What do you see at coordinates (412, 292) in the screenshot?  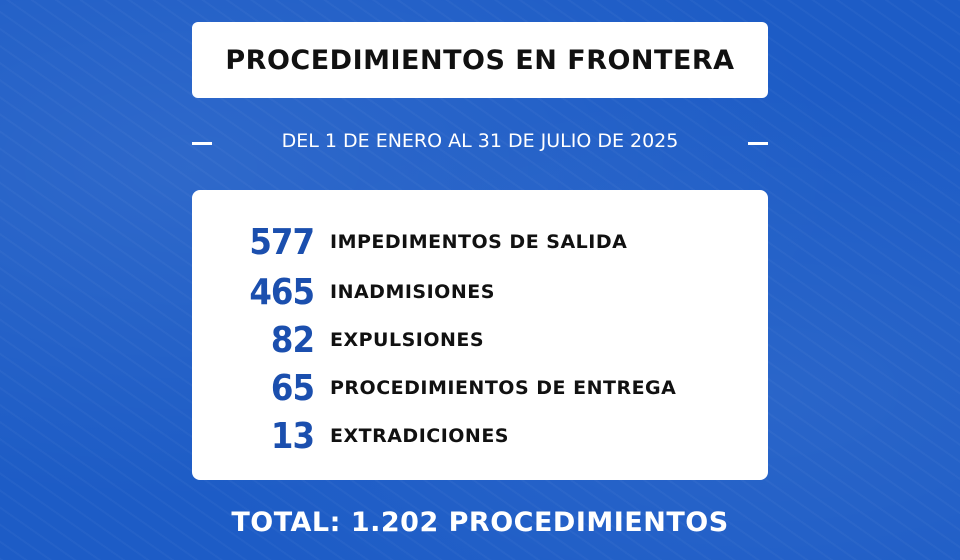 I see `label: INADMISIONES` at bounding box center [412, 292].